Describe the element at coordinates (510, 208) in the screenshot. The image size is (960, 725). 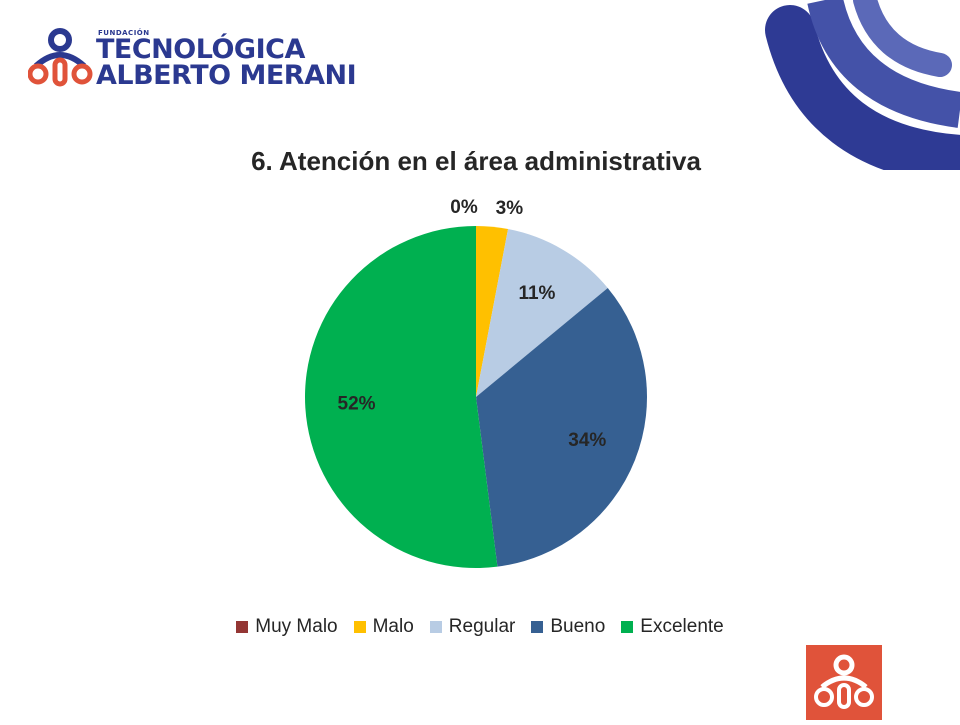
I see `data-label-malo: 3%` at that location.